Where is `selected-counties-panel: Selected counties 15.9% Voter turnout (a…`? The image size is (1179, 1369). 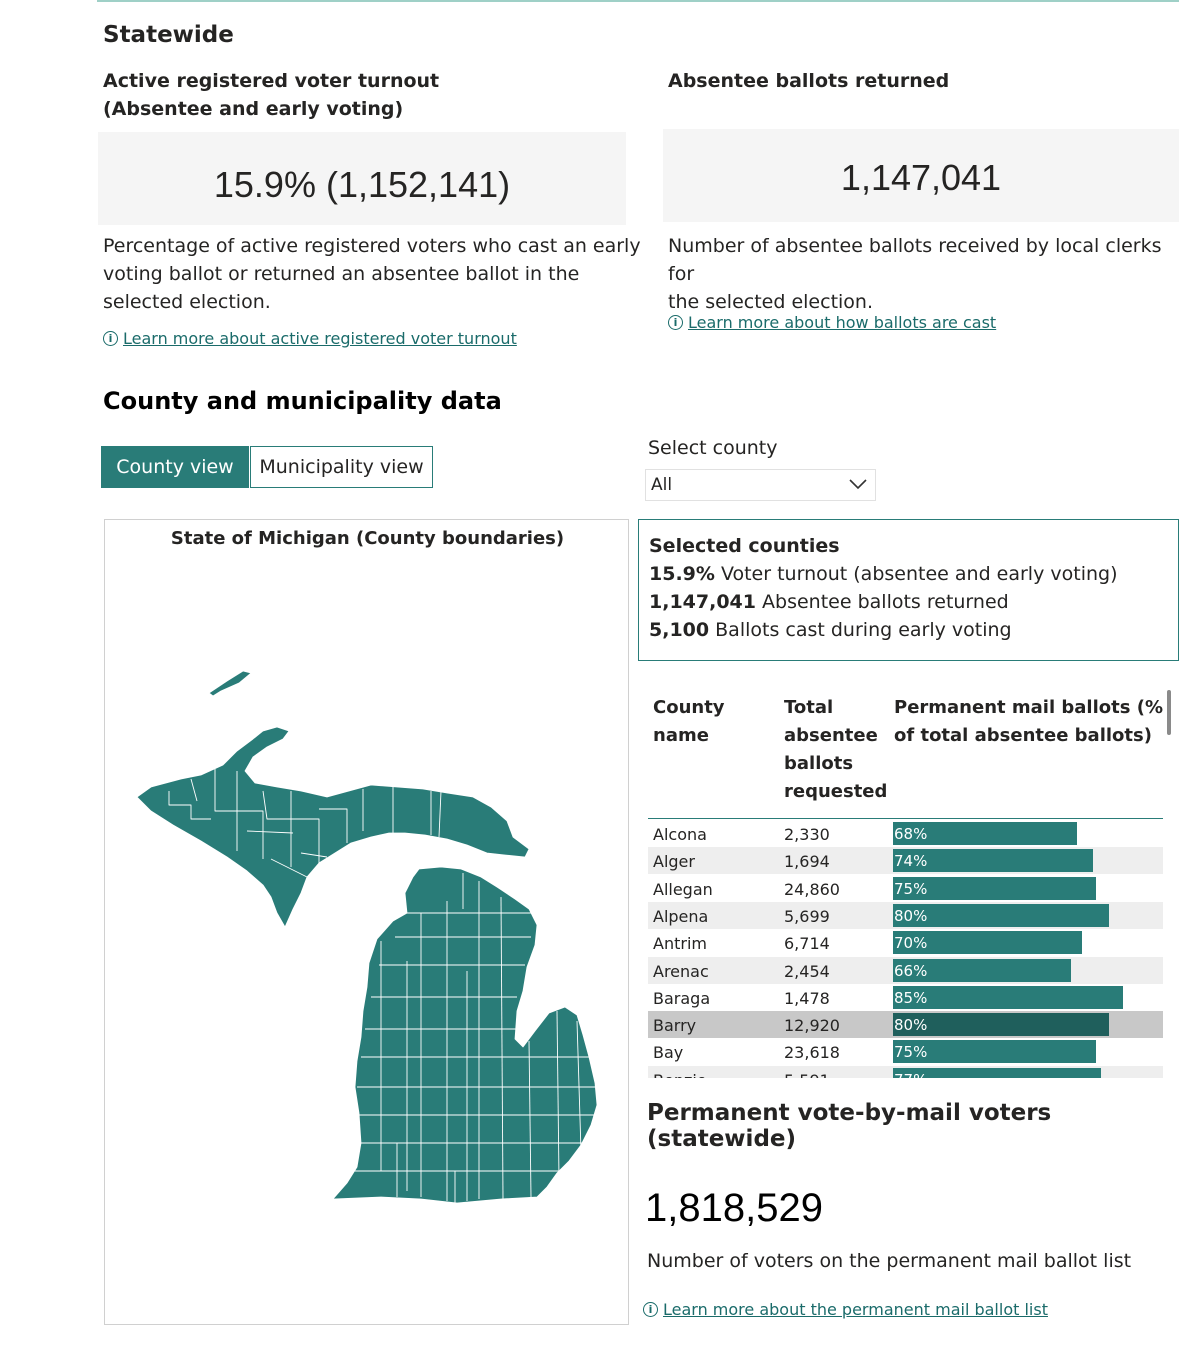
selected-counties-panel: Selected counties 15.9% Voter turnout (a… is located at coordinates (908, 590).